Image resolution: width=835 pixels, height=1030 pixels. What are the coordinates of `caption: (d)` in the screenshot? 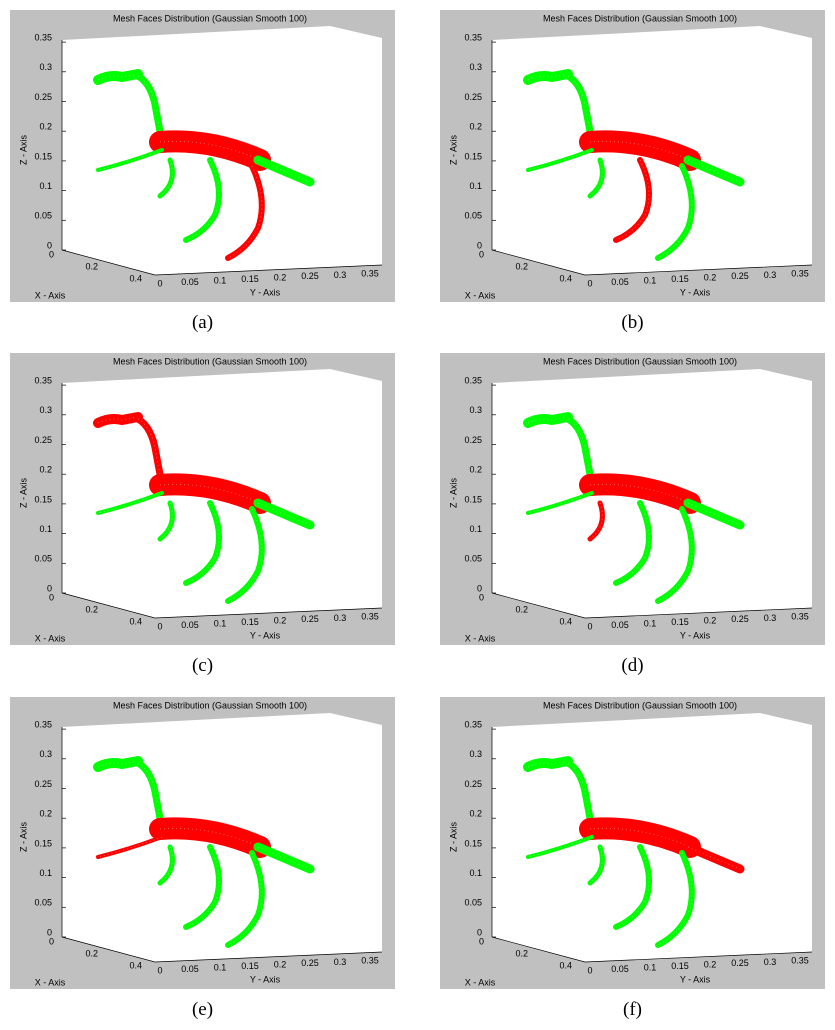 It's located at (632, 665).